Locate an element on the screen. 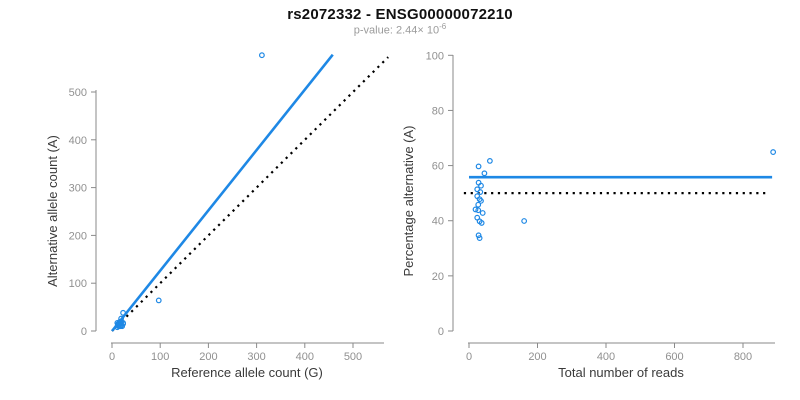 This screenshot has width=800, height=400. y-tick-label: 300 is located at coordinates (78, 189).